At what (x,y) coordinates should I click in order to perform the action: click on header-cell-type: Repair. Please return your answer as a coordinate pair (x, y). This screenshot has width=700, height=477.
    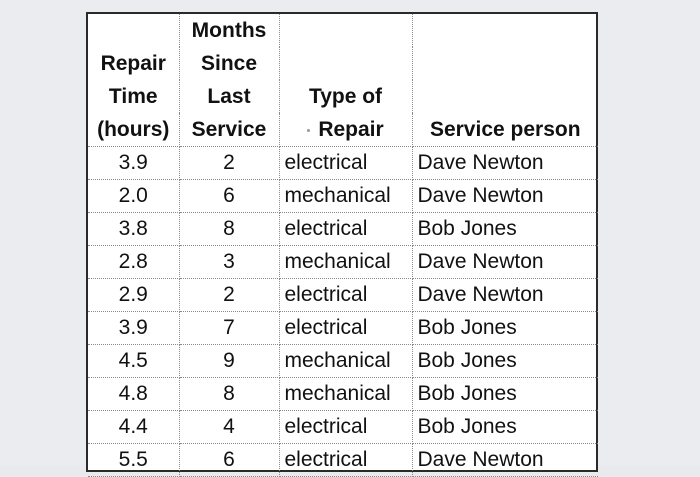
    Looking at the image, I should click on (346, 130).